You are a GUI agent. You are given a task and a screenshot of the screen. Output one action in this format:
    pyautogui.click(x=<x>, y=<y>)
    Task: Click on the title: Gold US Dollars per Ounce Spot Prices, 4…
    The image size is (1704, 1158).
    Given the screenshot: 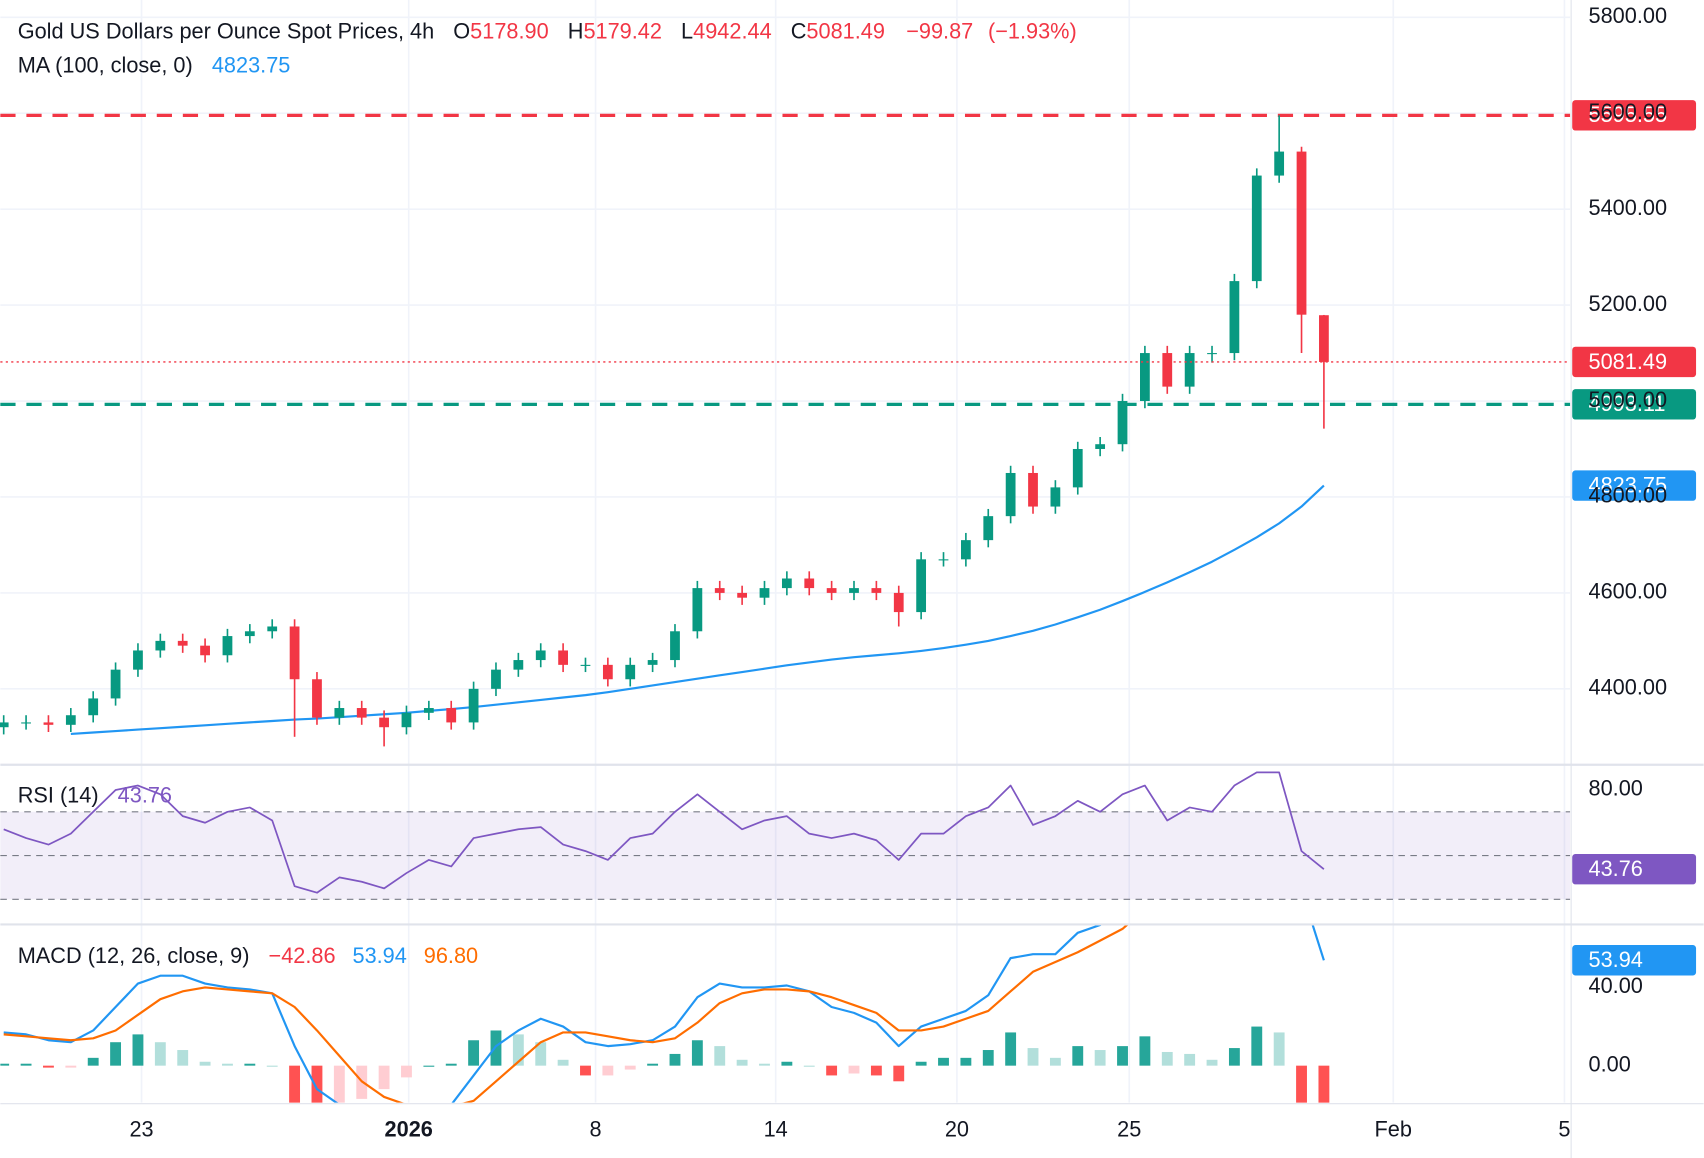 What is the action you would take?
    pyautogui.click(x=226, y=30)
    